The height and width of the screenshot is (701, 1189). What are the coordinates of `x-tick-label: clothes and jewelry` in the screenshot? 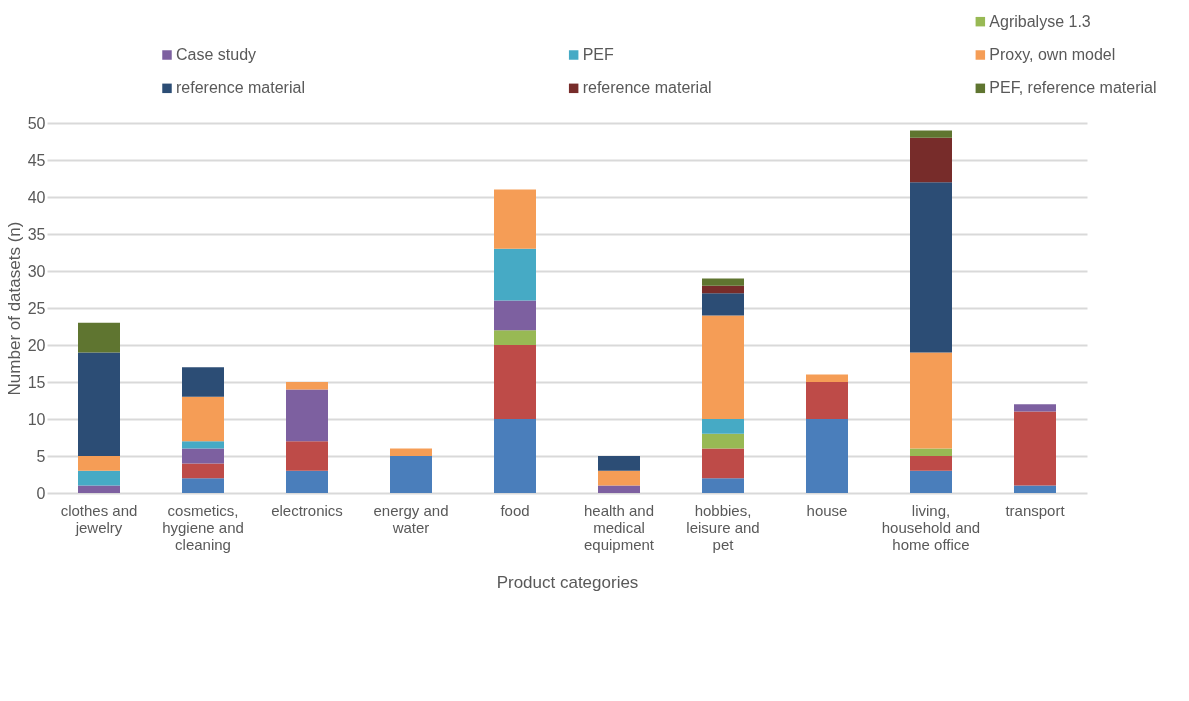 It's located at (99, 518).